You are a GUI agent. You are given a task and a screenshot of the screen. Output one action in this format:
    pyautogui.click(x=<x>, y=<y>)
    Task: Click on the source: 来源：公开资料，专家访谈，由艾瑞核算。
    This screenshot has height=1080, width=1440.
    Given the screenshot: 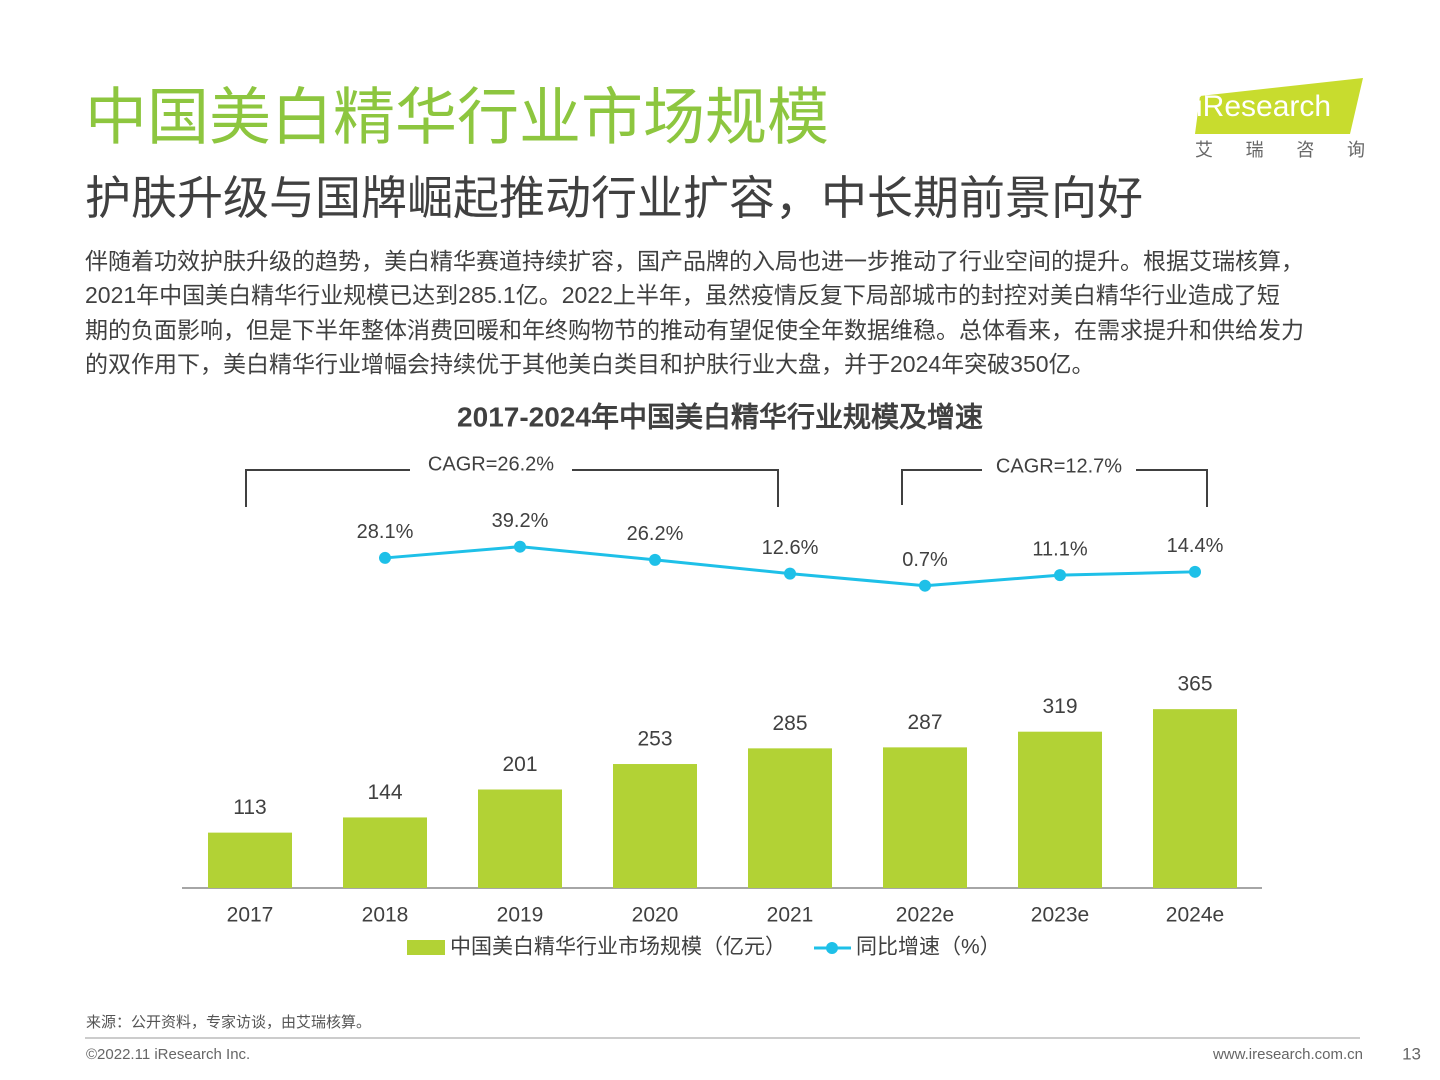 What is the action you would take?
    pyautogui.click(x=228, y=1022)
    